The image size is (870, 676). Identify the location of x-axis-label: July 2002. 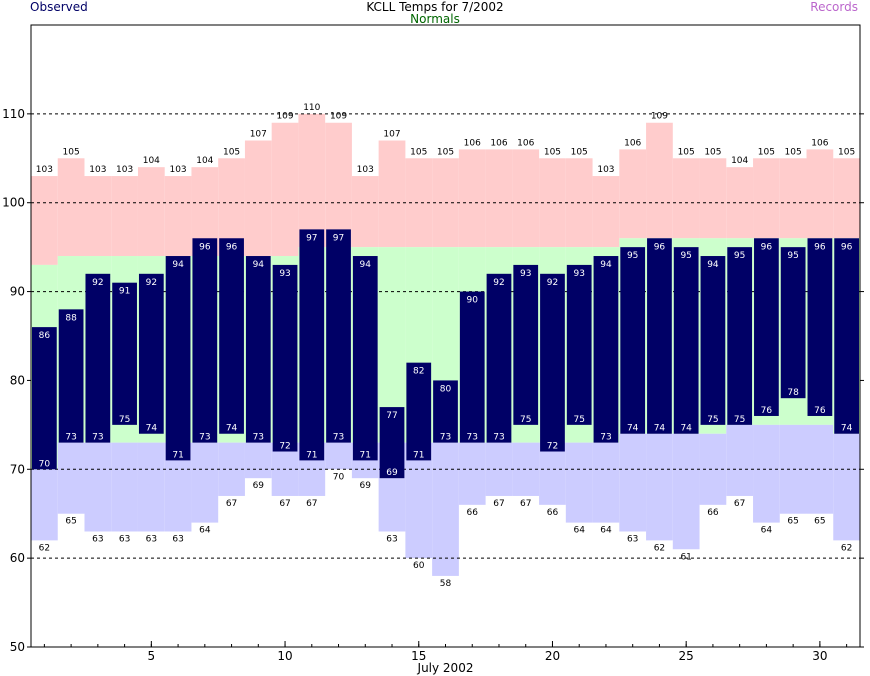
(445, 668).